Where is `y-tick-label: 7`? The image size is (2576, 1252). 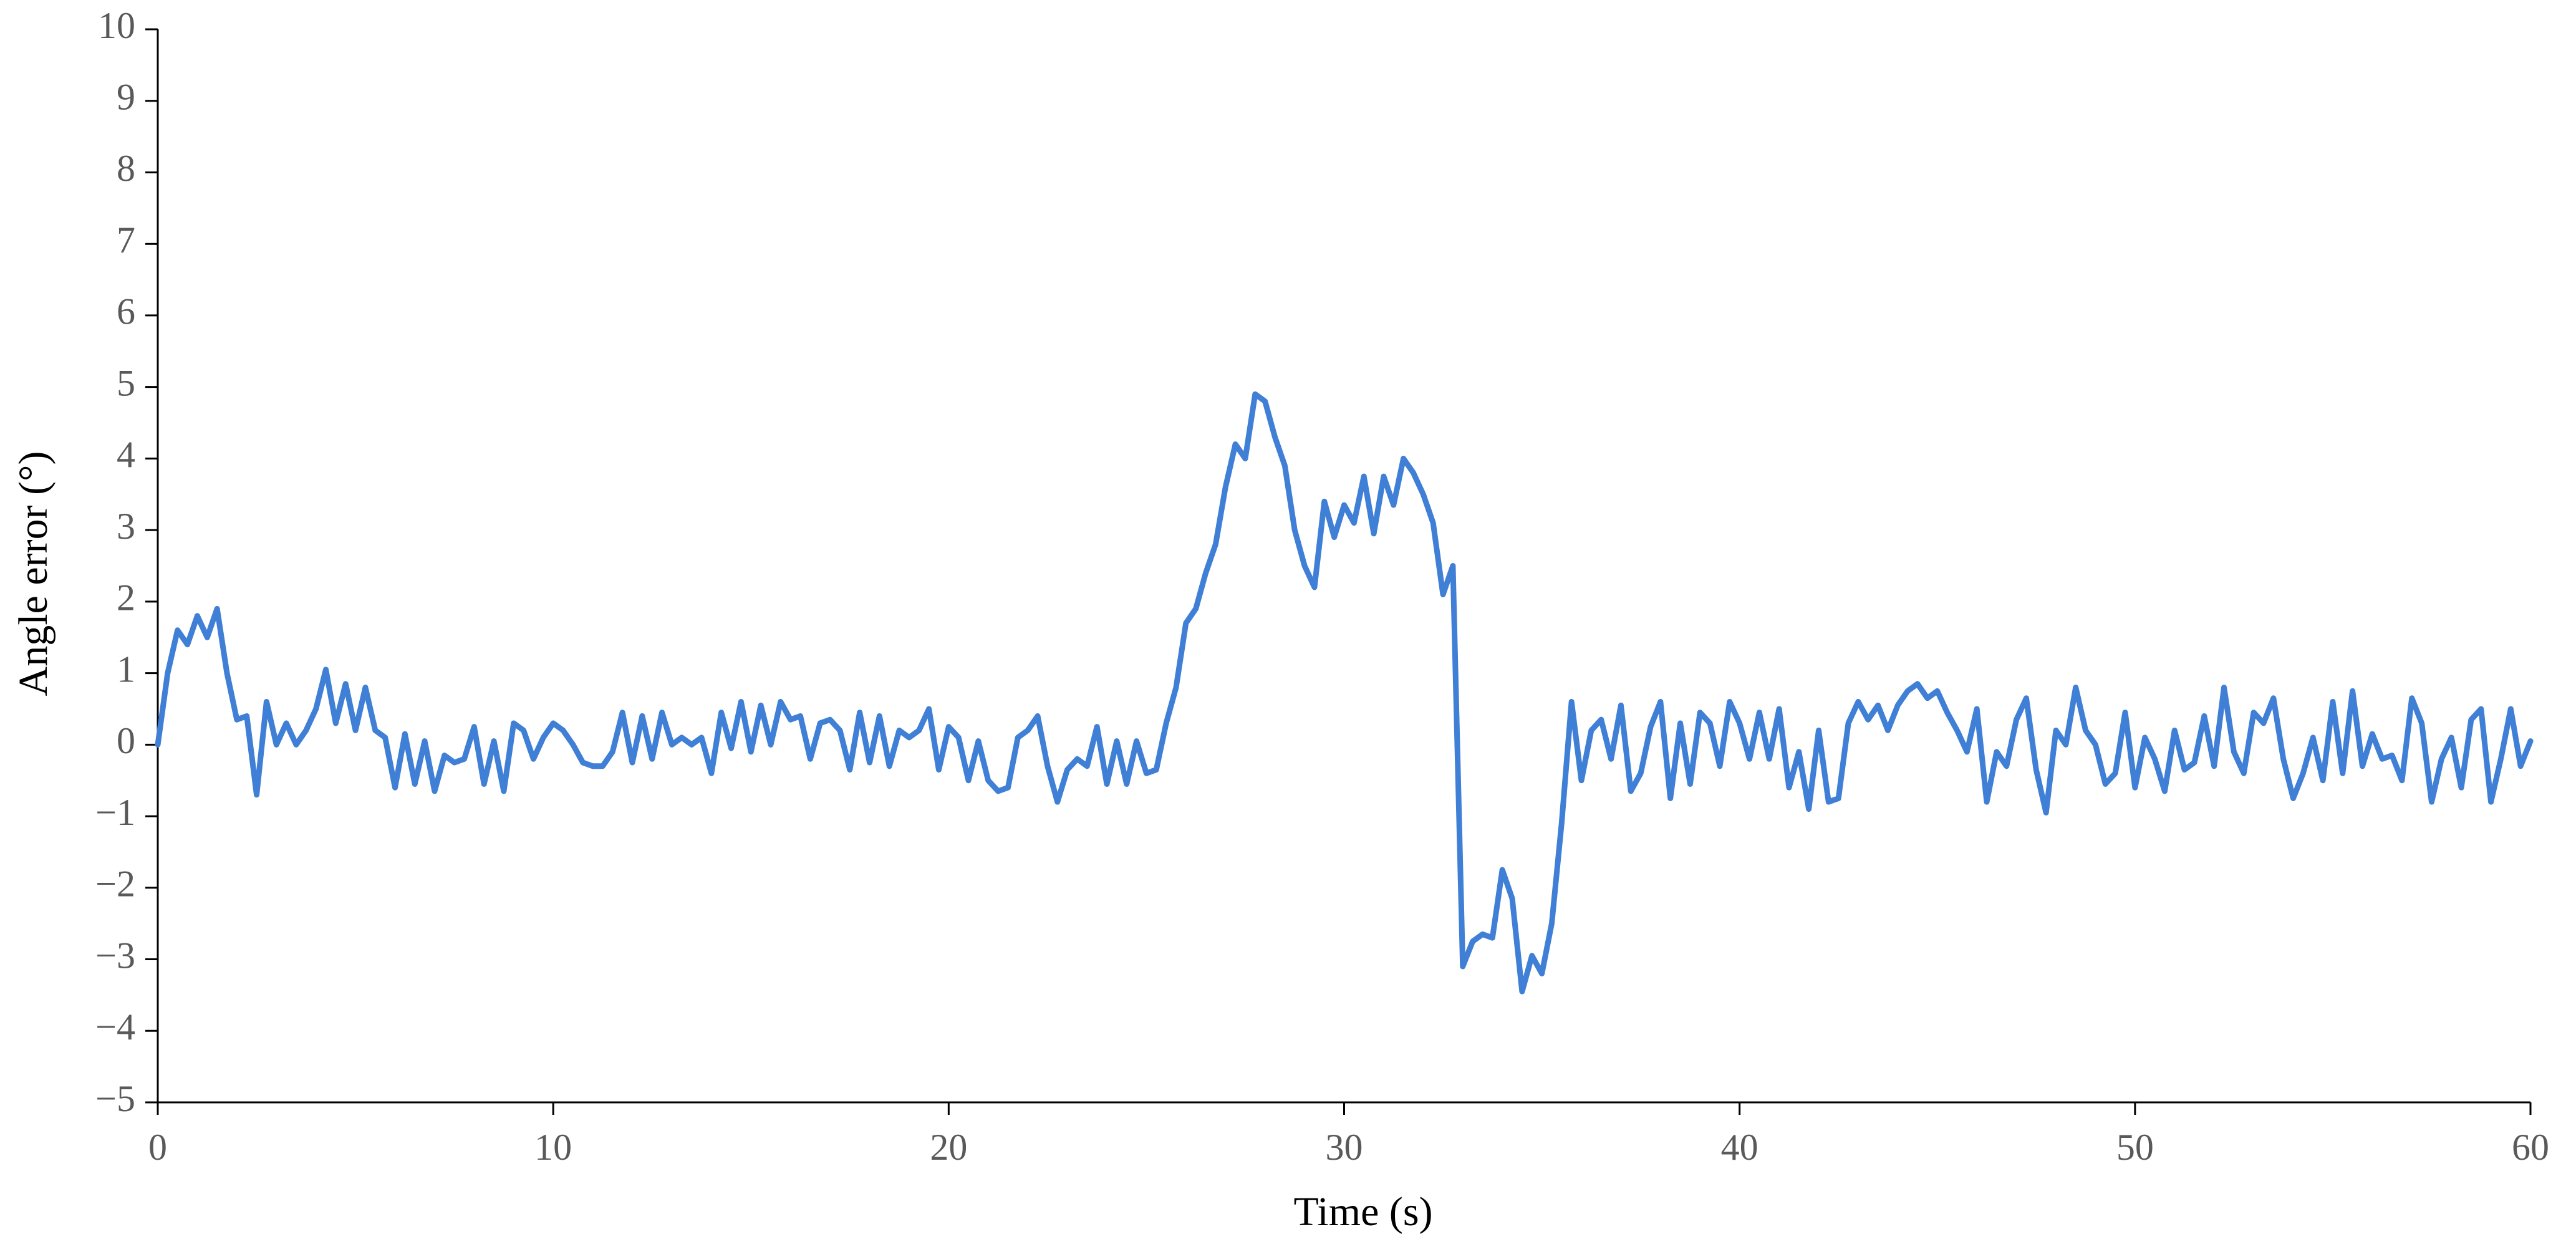 y-tick-label: 7 is located at coordinates (126, 240).